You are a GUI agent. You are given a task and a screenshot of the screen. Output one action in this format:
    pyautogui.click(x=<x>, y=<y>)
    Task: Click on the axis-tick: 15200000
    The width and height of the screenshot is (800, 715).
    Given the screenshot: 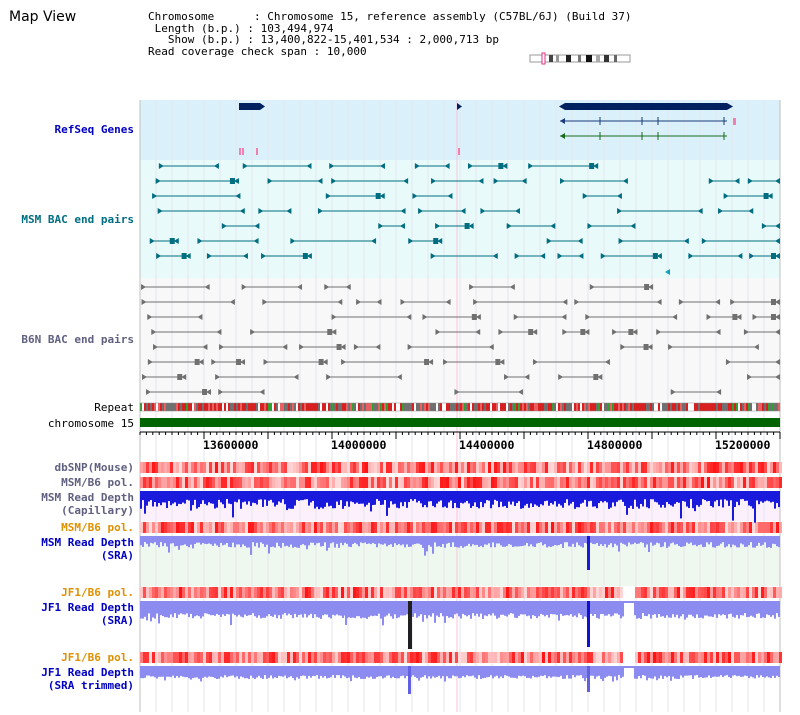 What is the action you would take?
    pyautogui.click(x=743, y=445)
    